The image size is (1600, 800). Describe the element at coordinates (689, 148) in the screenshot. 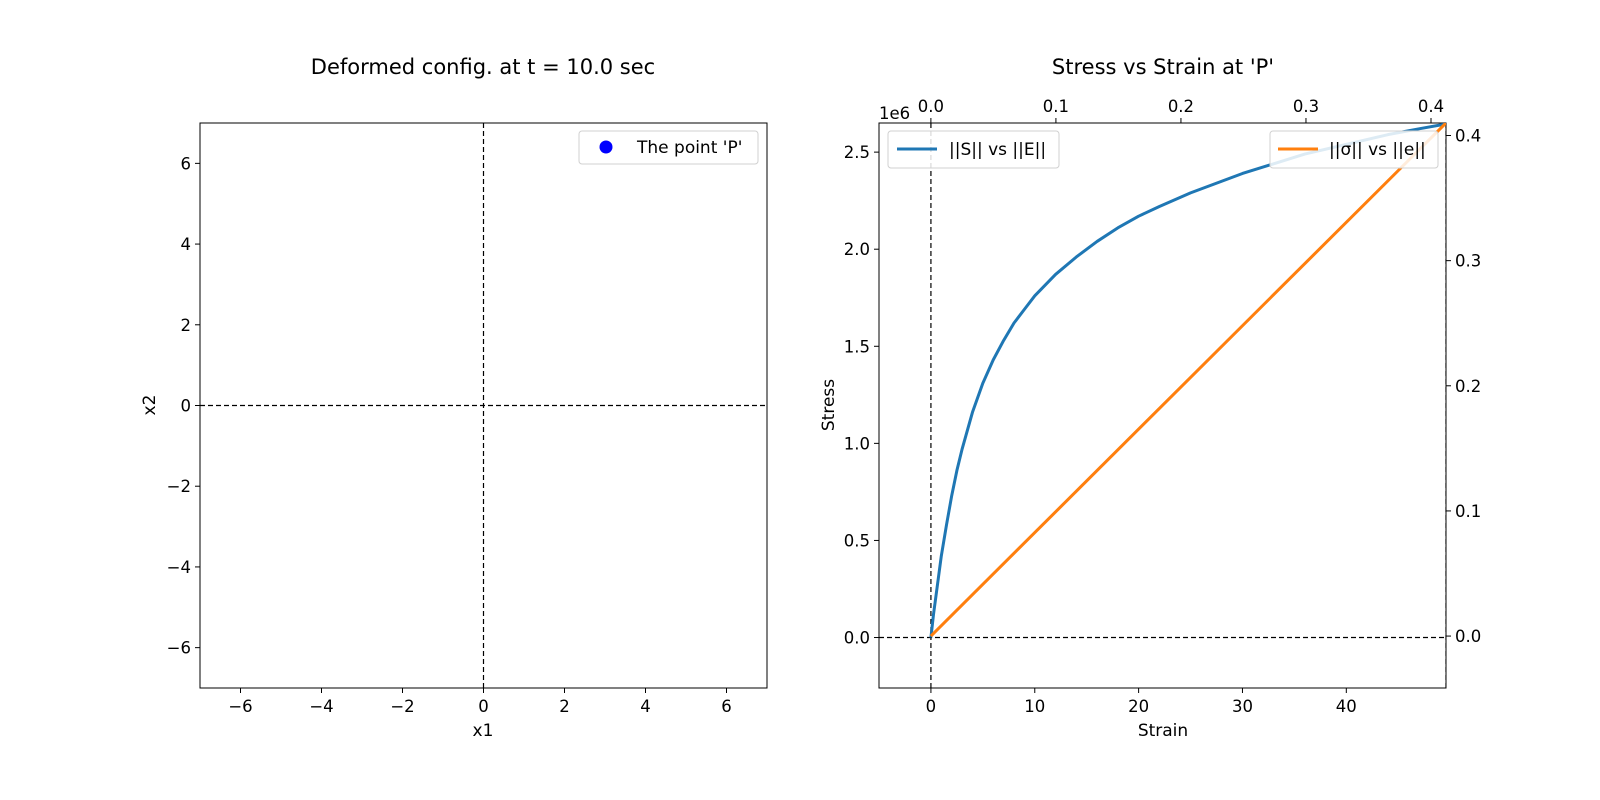

I see `legend-label-point-p: The point 'P'` at that location.